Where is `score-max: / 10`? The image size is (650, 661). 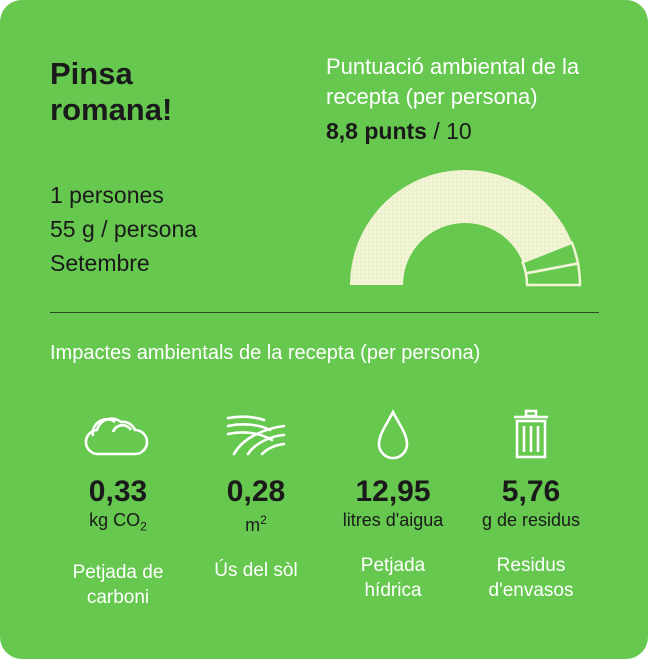
score-max: / 10 is located at coordinates (452, 131).